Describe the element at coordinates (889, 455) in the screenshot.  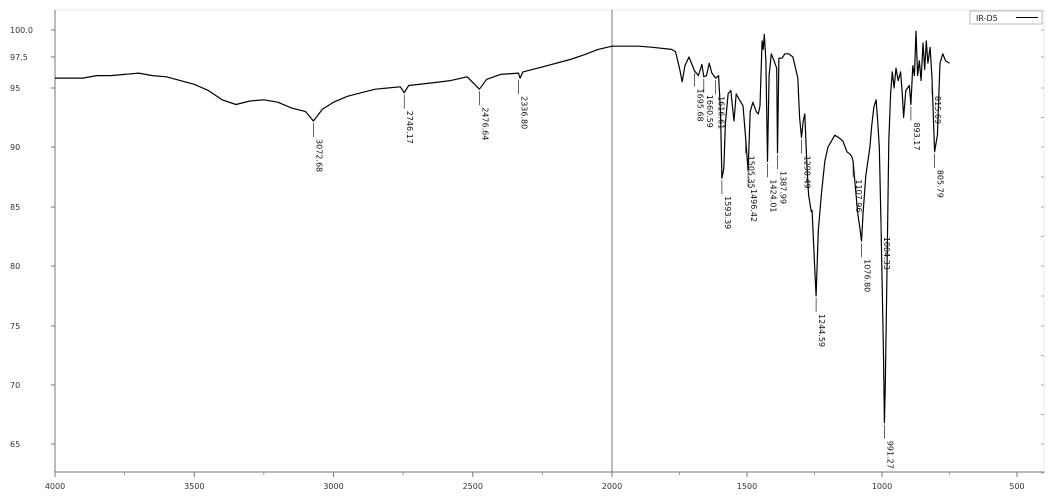
I see `peak-label: 991.27` at that location.